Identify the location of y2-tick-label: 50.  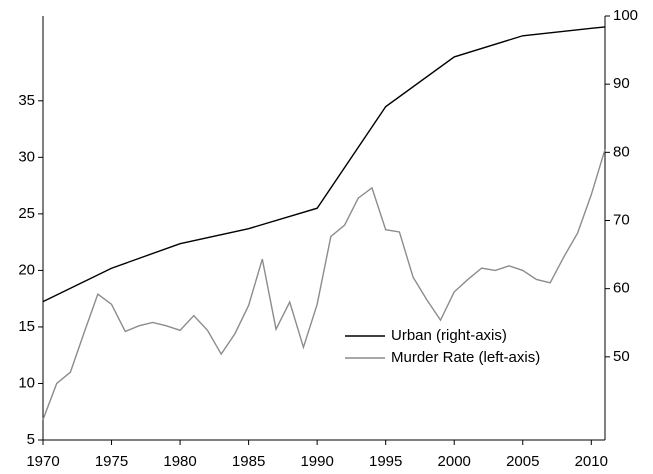
(621, 356).